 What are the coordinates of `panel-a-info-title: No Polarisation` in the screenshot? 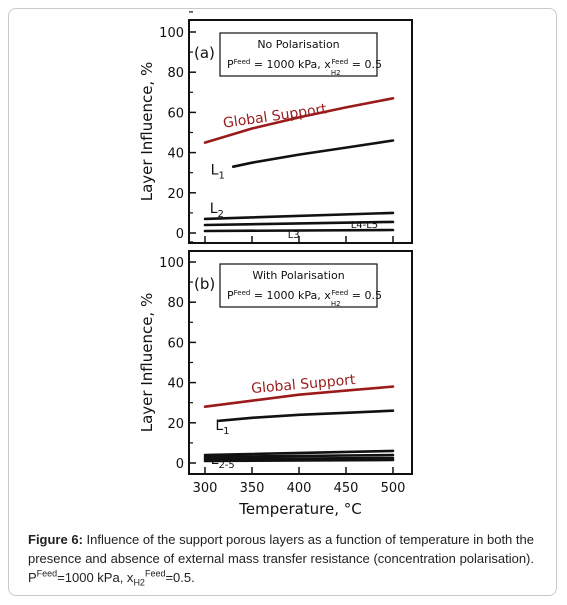 It's located at (298, 44).